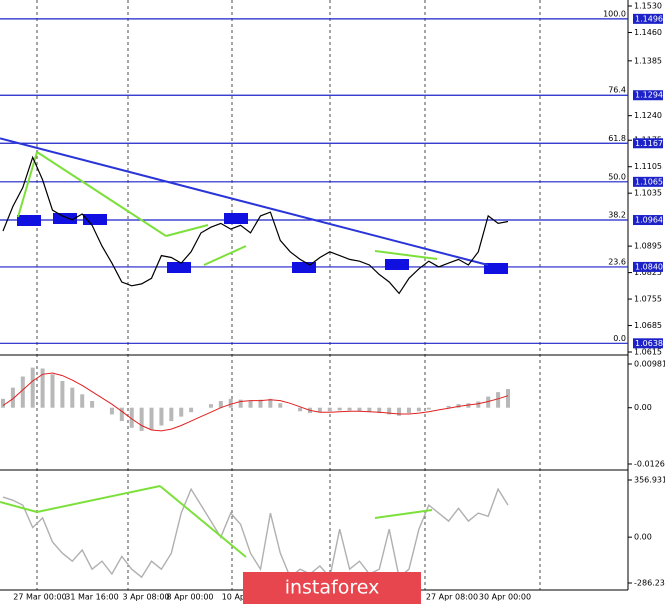  I want to click on fib-price-label: 1.0638, so click(649, 343).